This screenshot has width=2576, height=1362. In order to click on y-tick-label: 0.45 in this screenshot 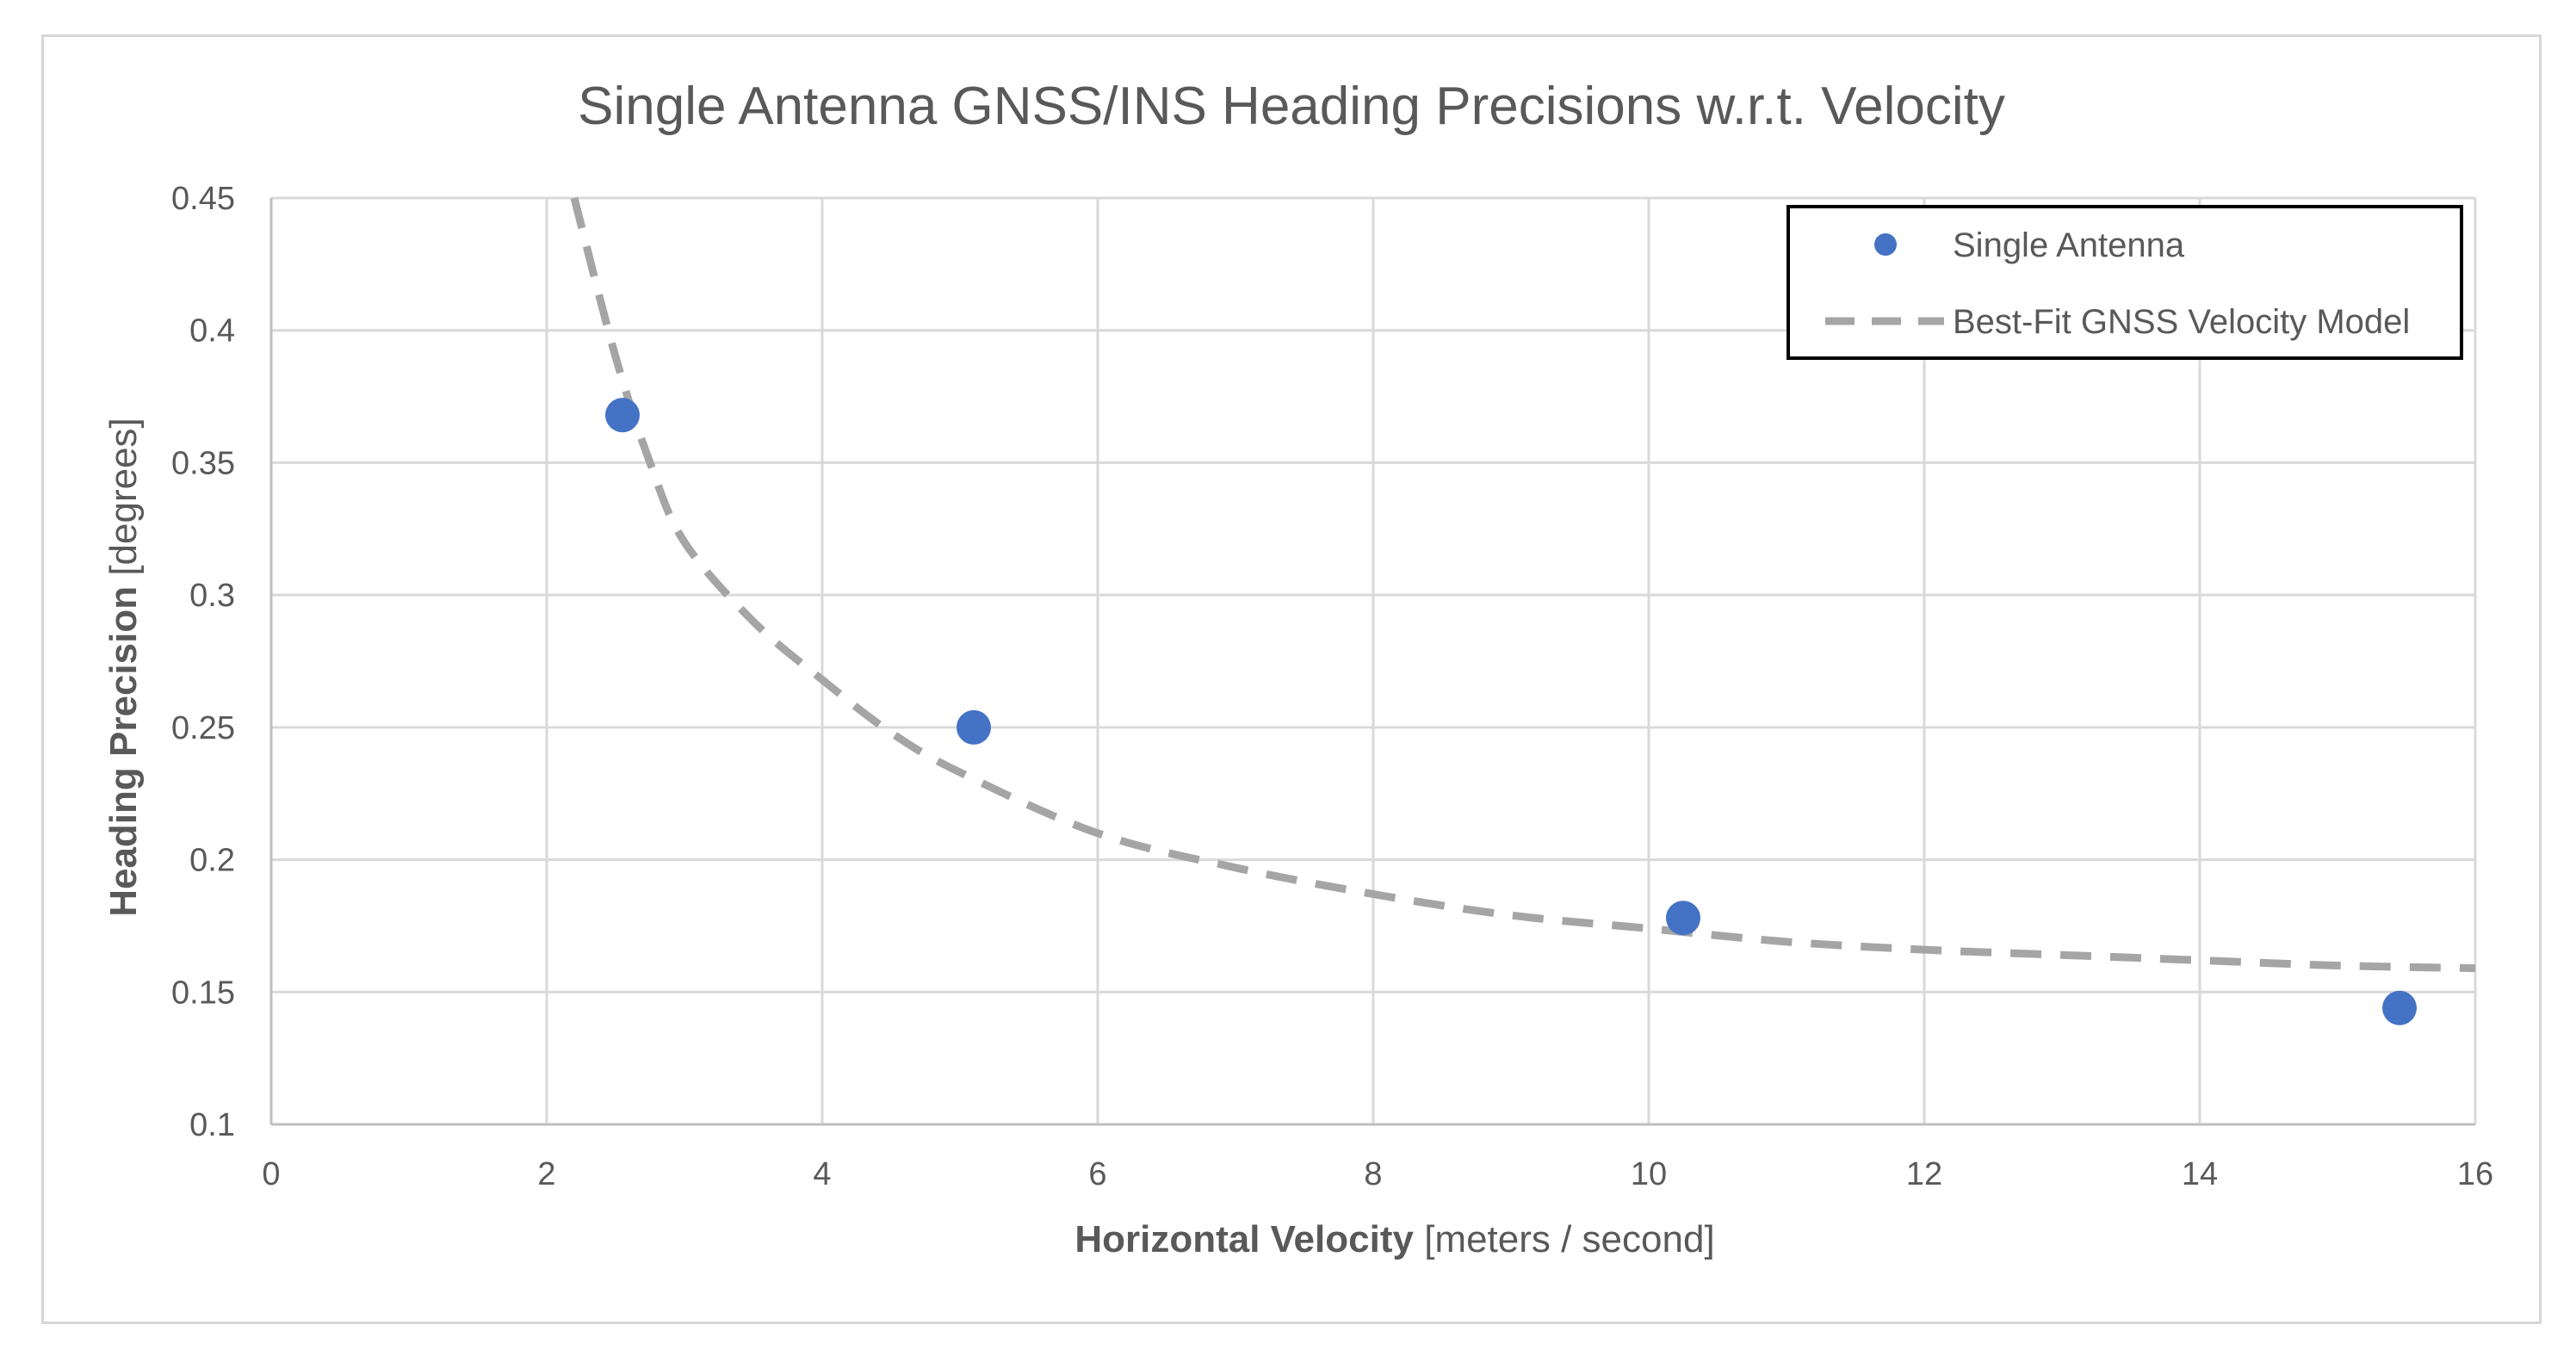, I will do `click(203, 199)`.